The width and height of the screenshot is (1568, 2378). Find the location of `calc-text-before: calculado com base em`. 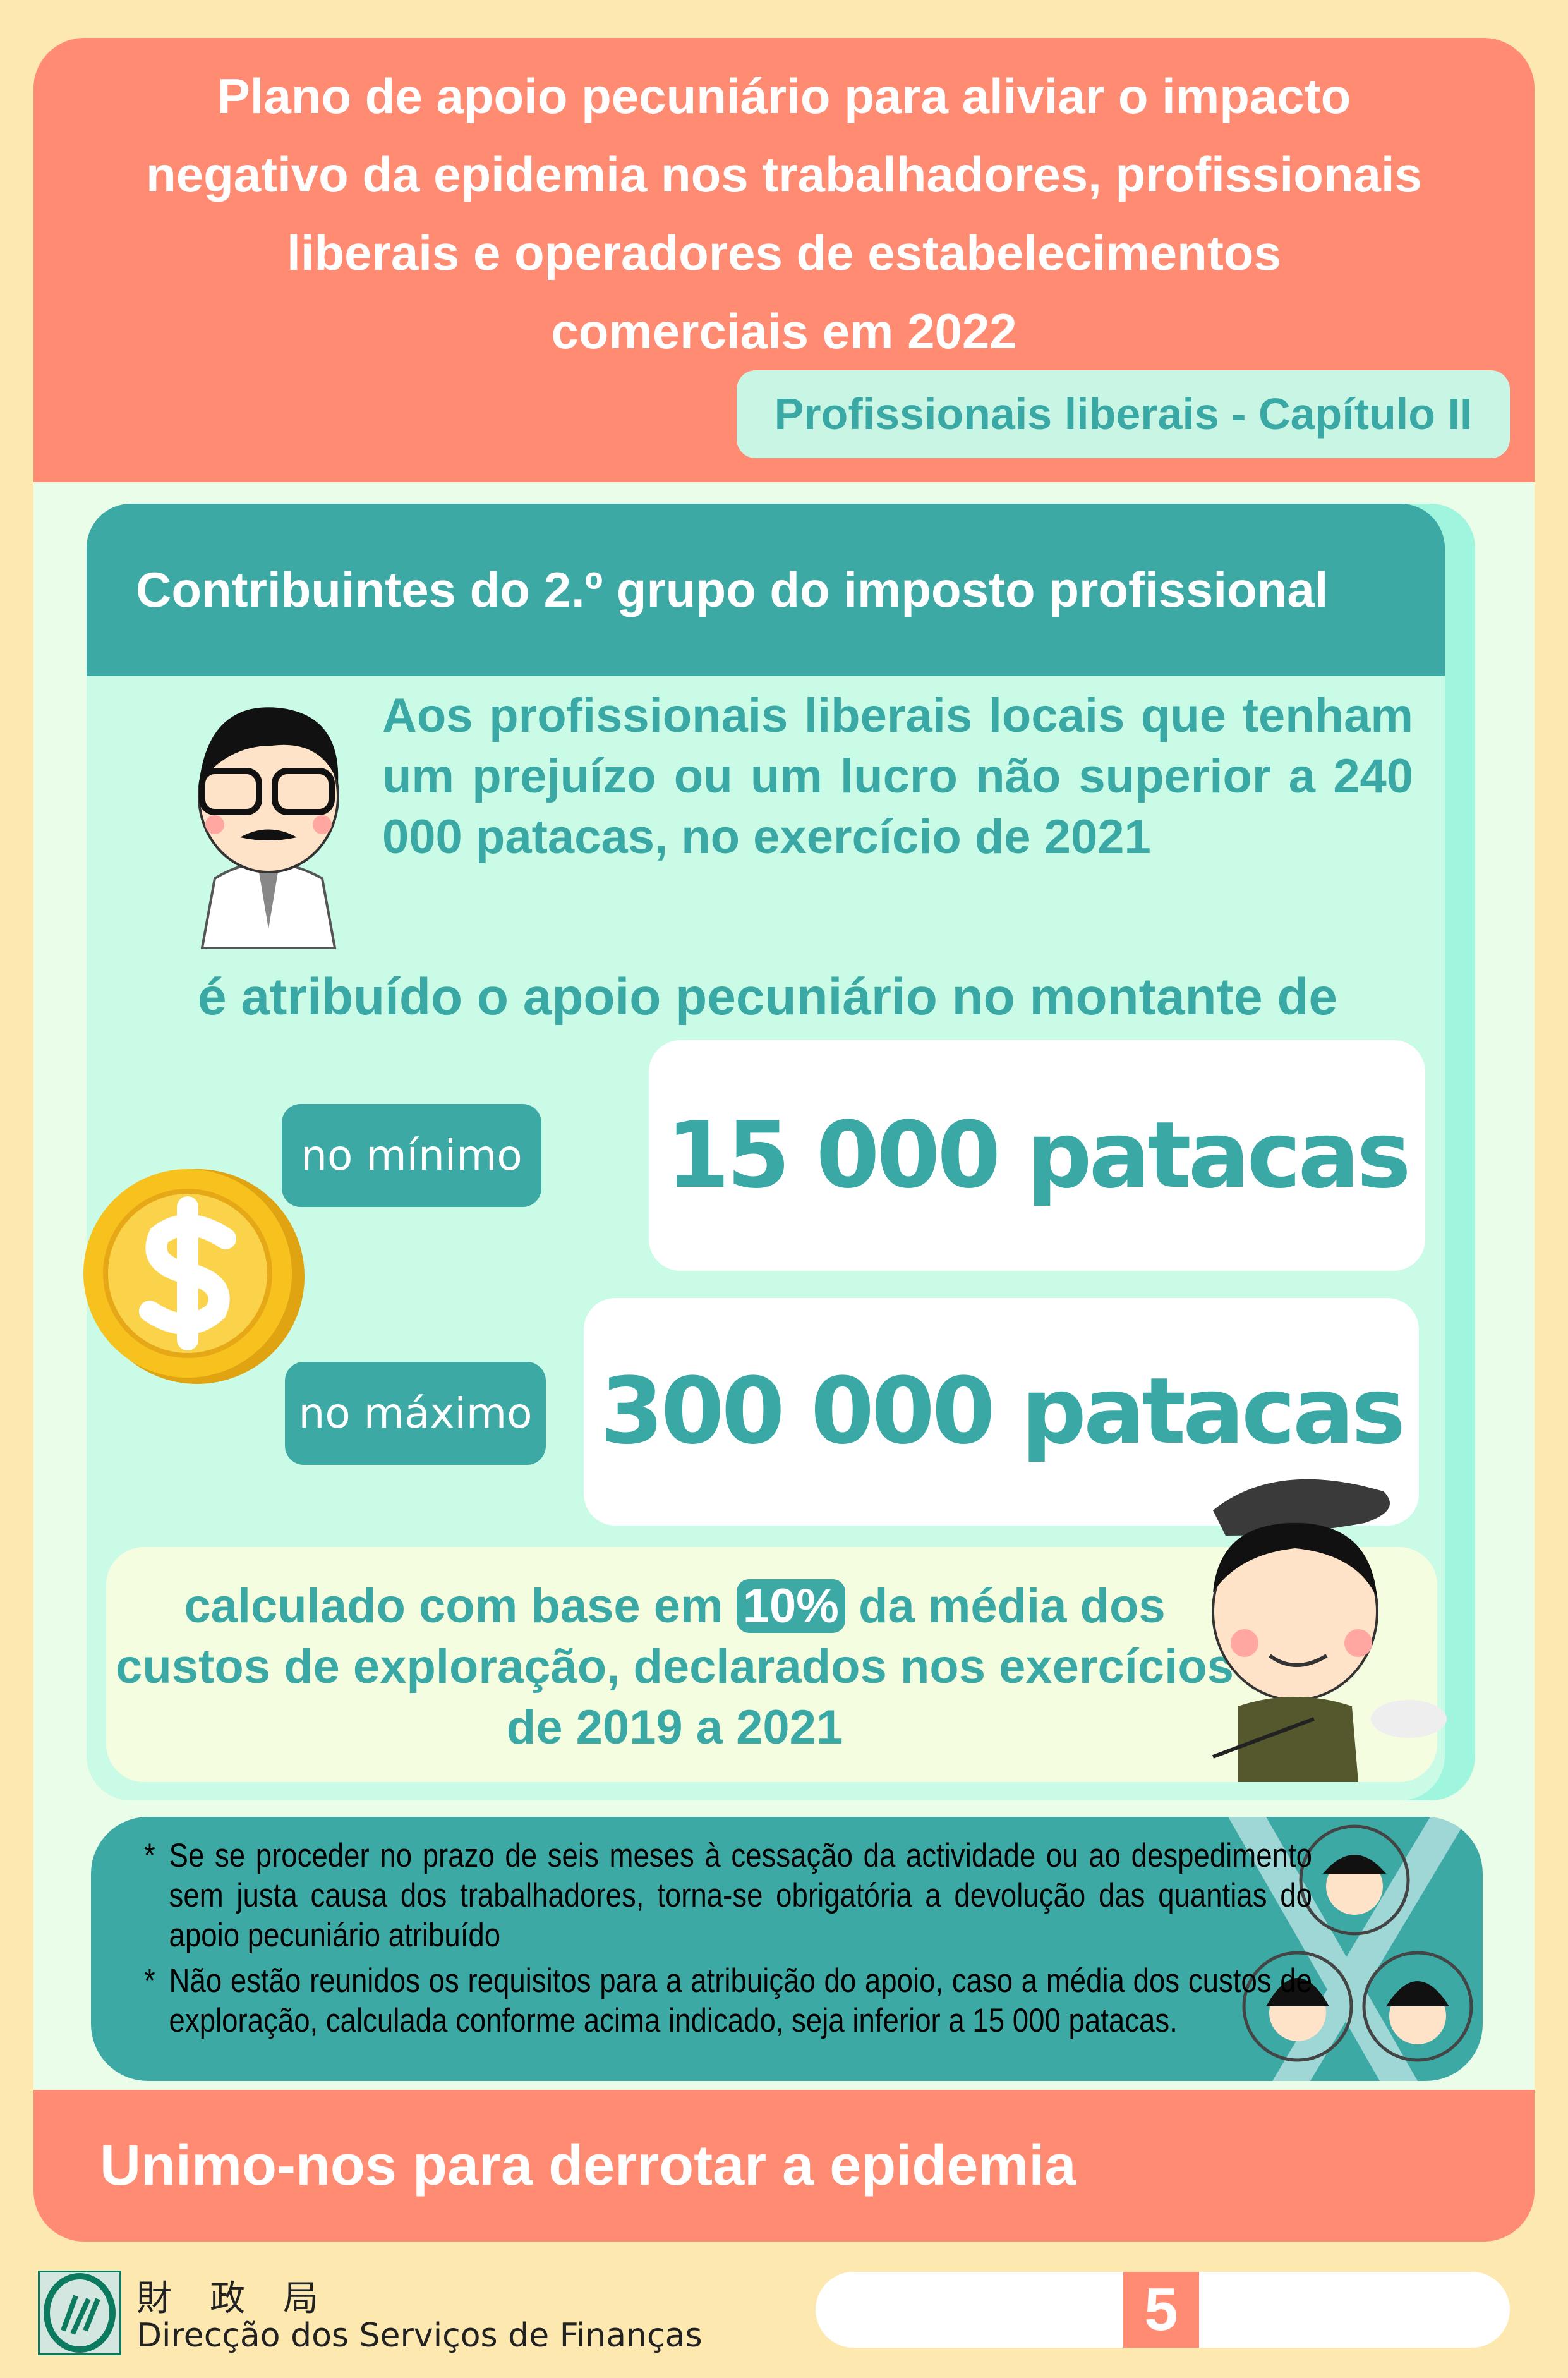

calc-text-before: calculado com base em is located at coordinates (453, 1606).